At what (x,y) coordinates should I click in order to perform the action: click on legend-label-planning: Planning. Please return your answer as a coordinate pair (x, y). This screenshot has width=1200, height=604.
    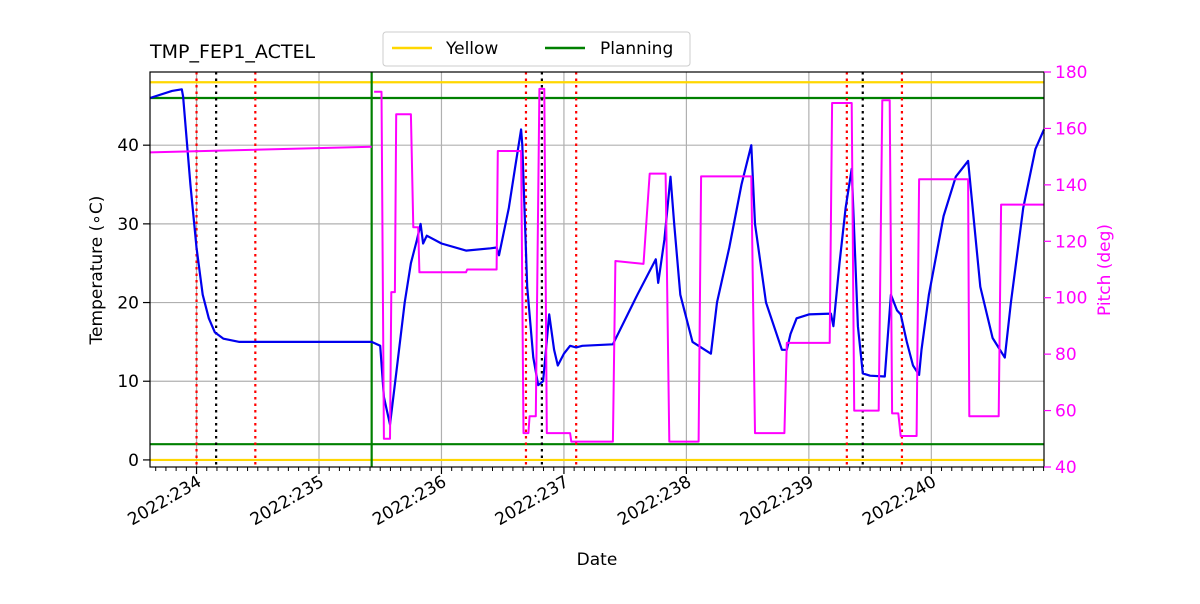
    Looking at the image, I should click on (636, 49).